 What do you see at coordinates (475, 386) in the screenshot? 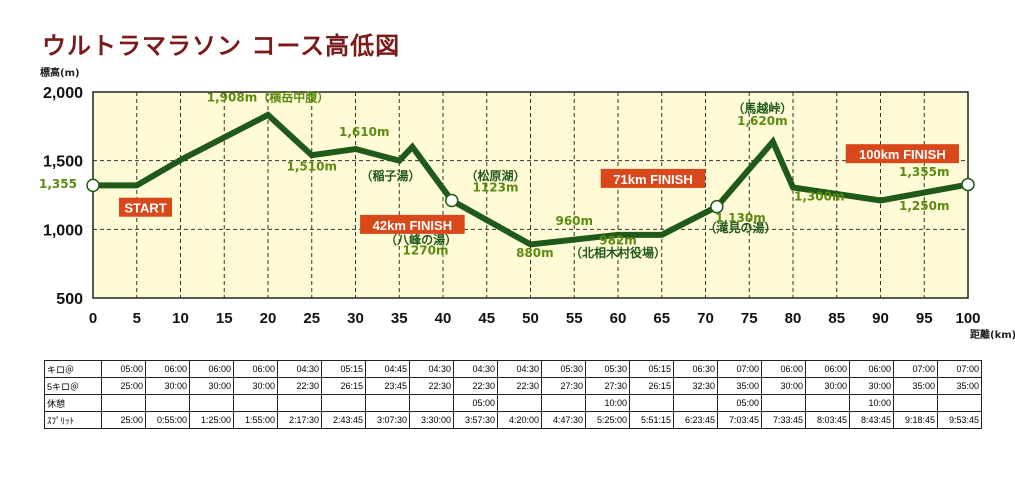
I see `table-cell: 22:30` at bounding box center [475, 386].